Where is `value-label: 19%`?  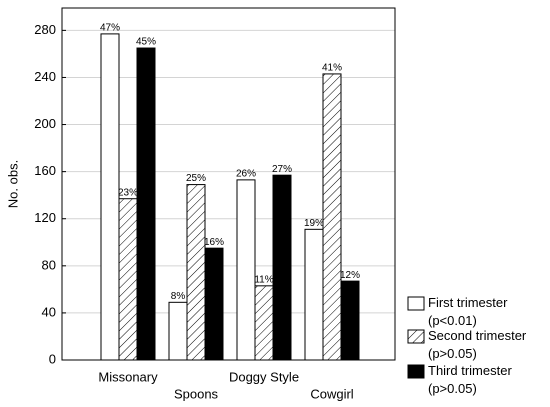 value-label: 19% is located at coordinates (314, 223).